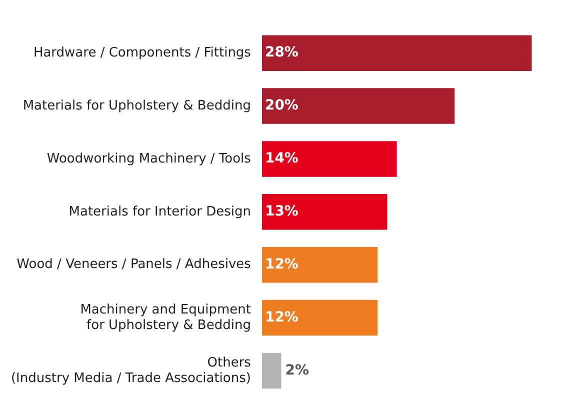  I want to click on y-tick-label: Materials for Interior Design, so click(159, 212).